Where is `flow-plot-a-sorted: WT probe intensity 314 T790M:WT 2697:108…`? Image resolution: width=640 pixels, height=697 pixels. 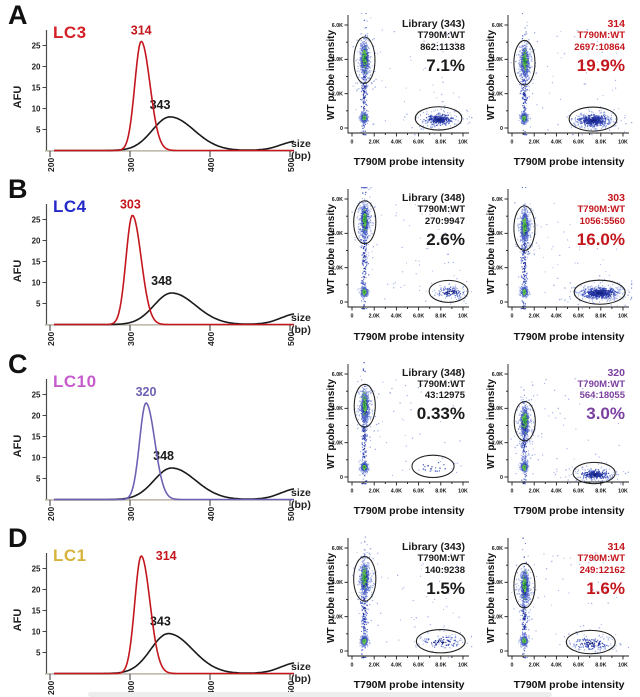 flow-plot-a-sorted: WT probe intensity 314 T790M:WT 2697:108… is located at coordinates (560, 87).